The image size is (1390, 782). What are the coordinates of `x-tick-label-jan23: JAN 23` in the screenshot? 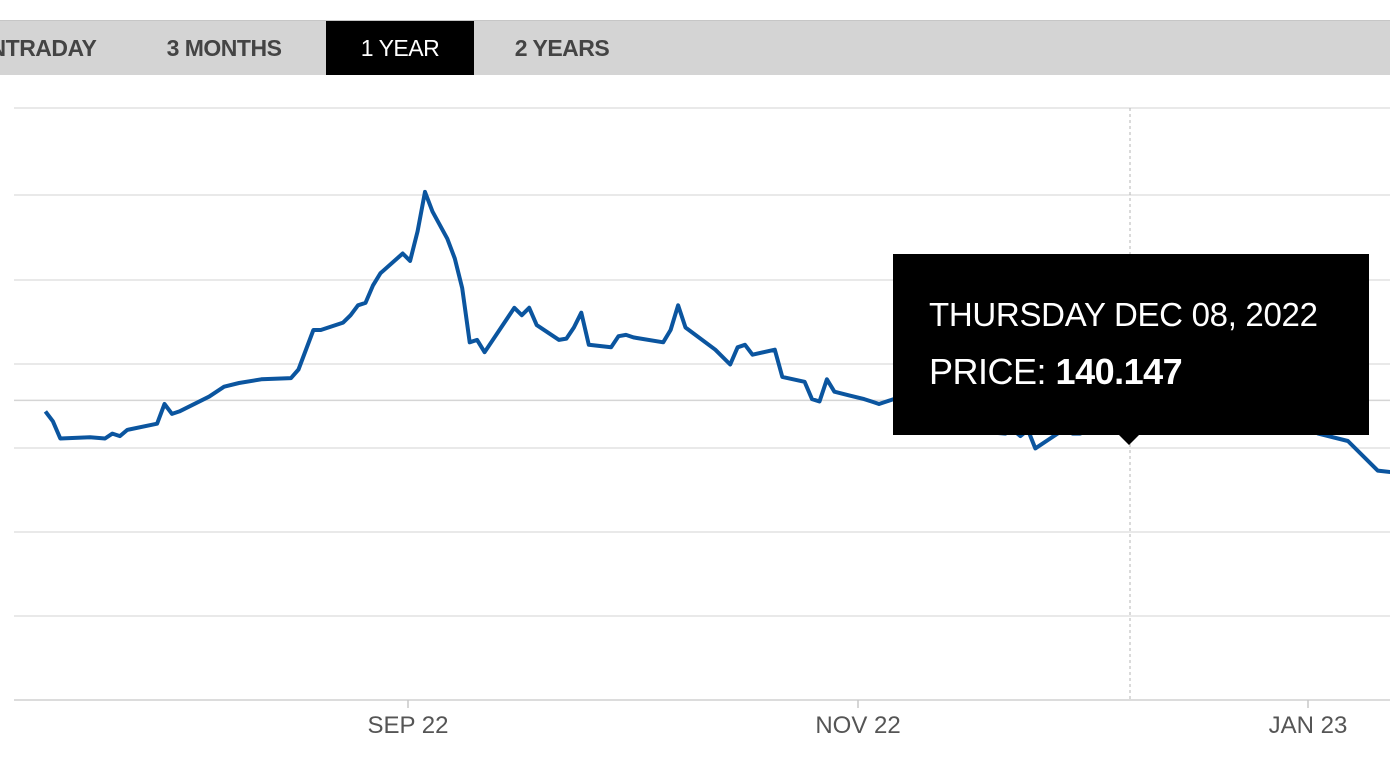 It's located at (1308, 725).